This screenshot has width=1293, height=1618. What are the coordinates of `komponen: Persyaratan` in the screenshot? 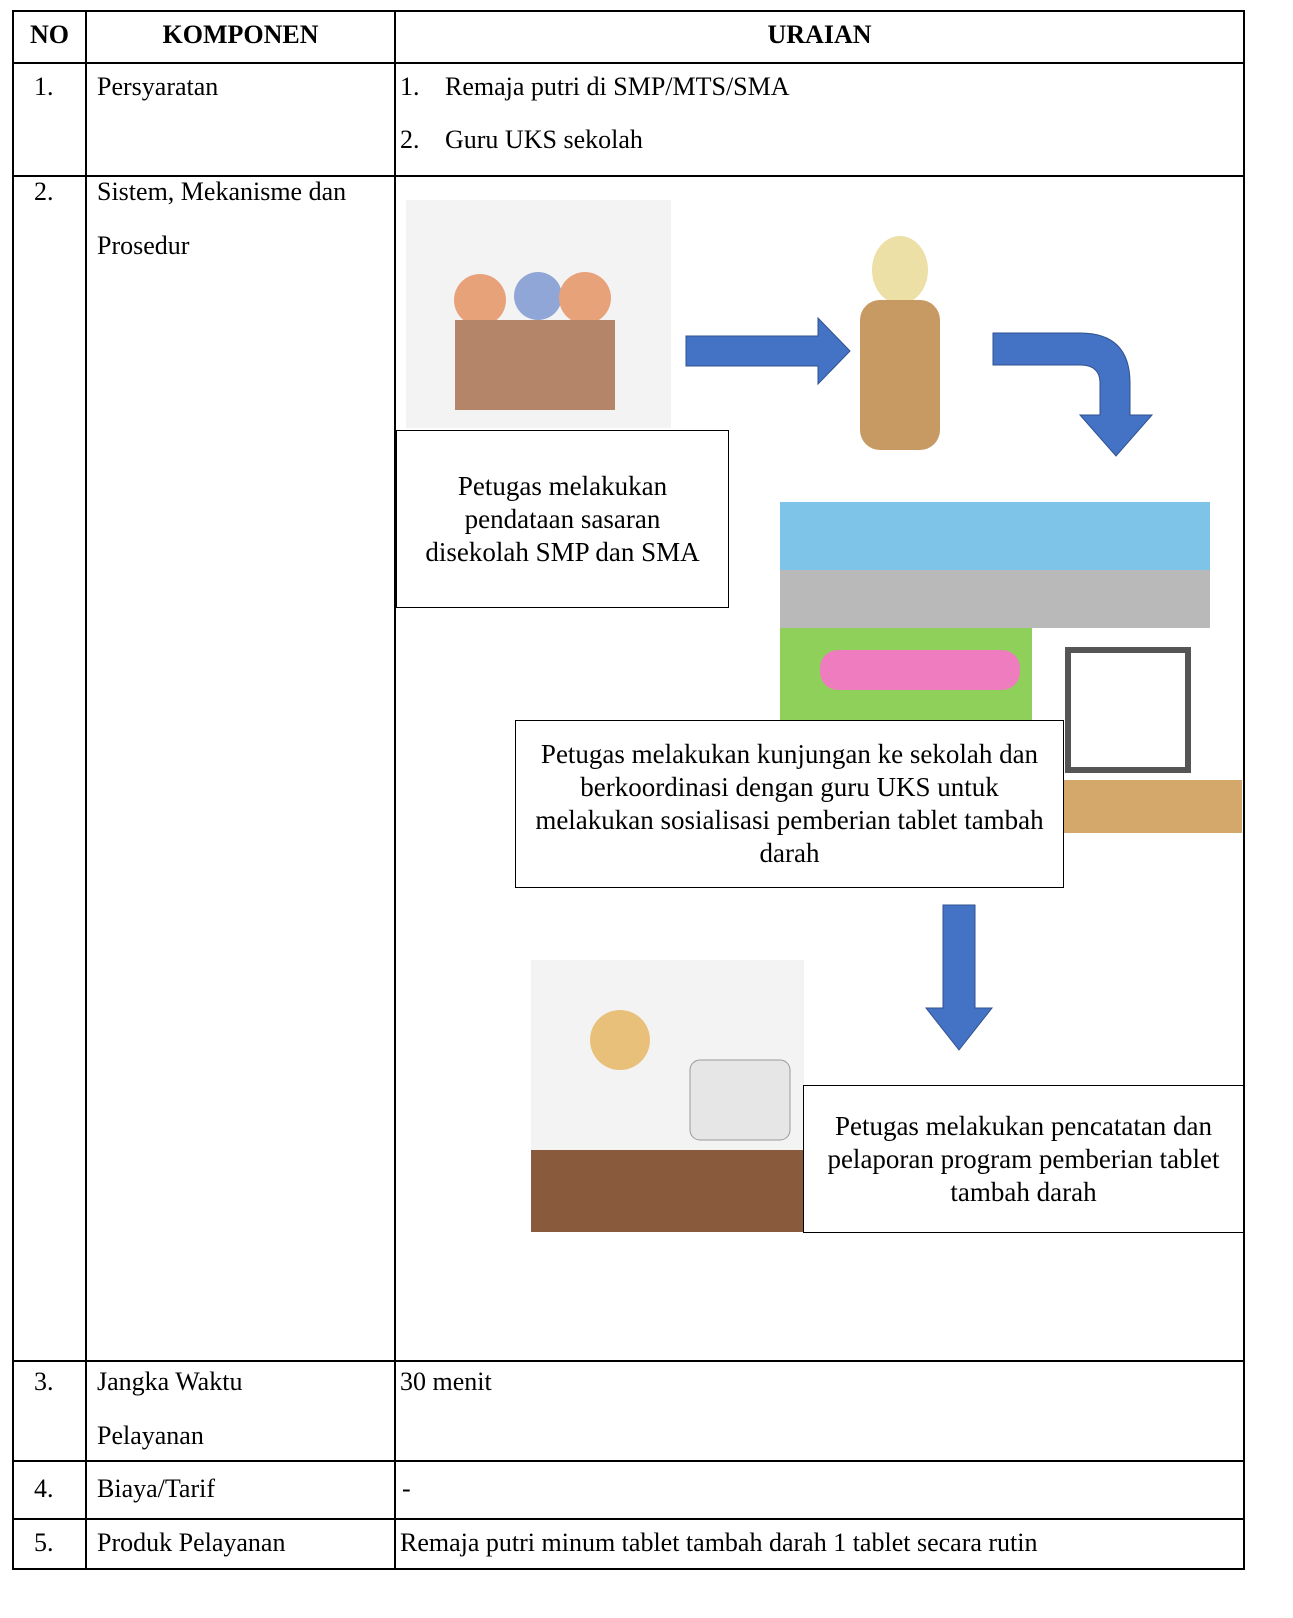 It's located at (158, 86).